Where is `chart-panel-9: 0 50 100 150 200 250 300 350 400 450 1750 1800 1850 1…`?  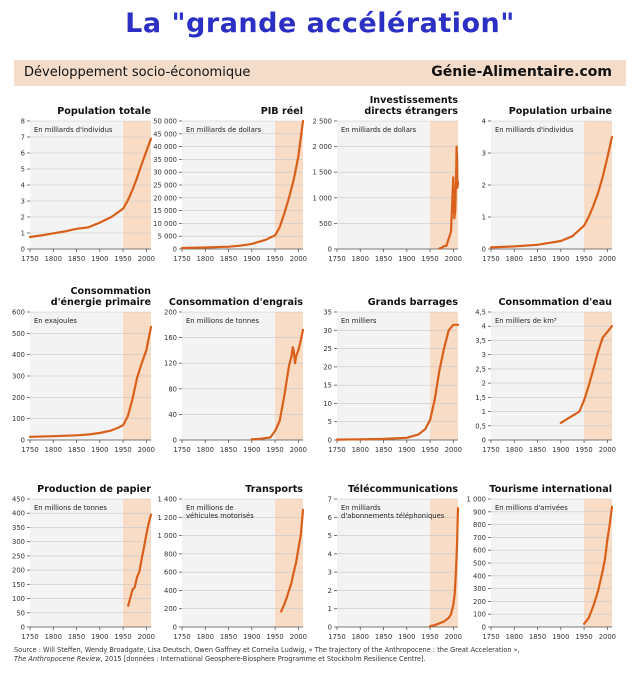
chart-panel-9: 0 50 100 150 200 250 300 350 400 450 1750 1800 1850 1… is located at coordinates (83, 562).